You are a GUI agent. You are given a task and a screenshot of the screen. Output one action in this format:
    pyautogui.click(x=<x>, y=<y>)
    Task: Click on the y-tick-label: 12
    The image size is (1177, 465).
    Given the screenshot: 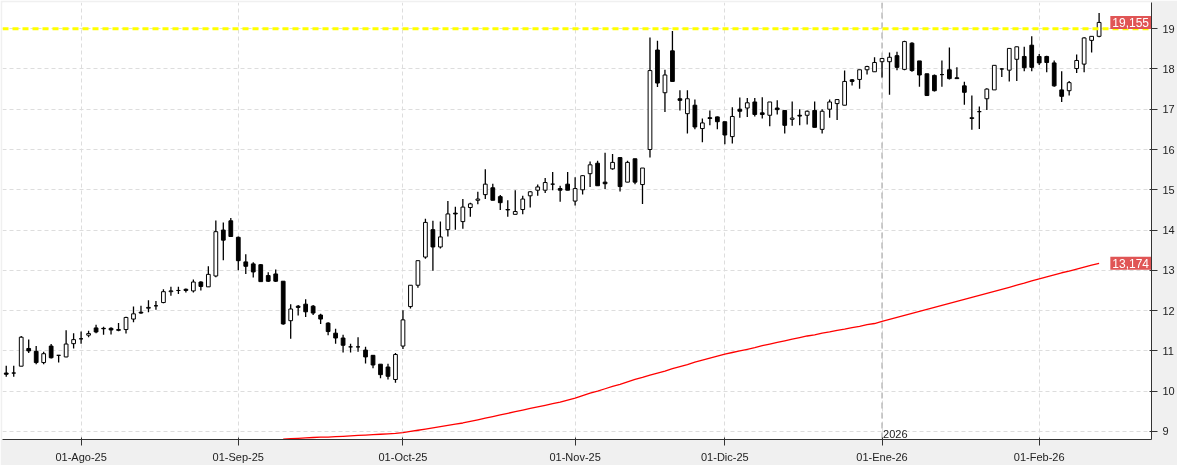 What is the action you would take?
    pyautogui.click(x=1168, y=310)
    